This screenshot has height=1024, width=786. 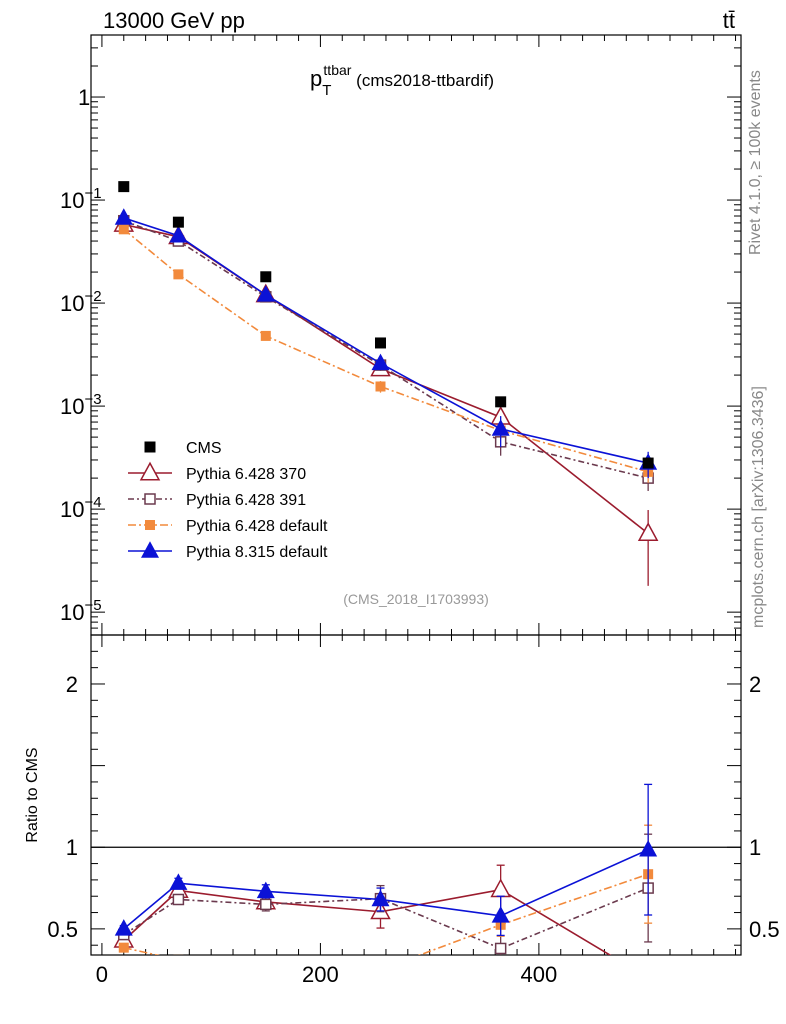 I want to click on ratio-y-tick-label-right: 0.5, so click(x=764, y=929).